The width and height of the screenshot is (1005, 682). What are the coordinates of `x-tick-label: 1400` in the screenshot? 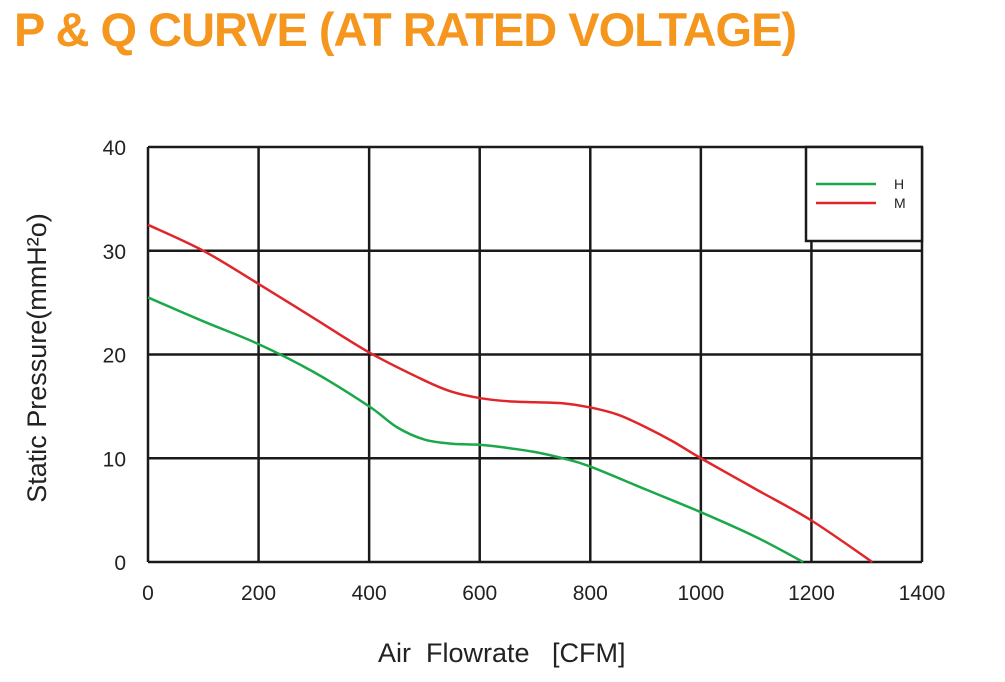 It's located at (922, 593).